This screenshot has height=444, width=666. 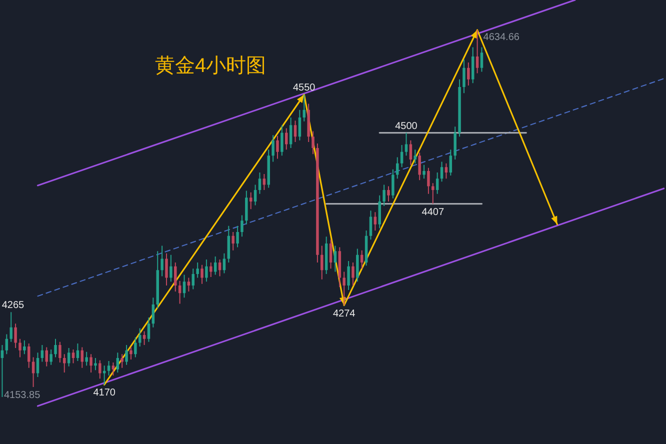 What do you see at coordinates (13, 306) in the screenshot?
I see `annotation: 4265` at bounding box center [13, 306].